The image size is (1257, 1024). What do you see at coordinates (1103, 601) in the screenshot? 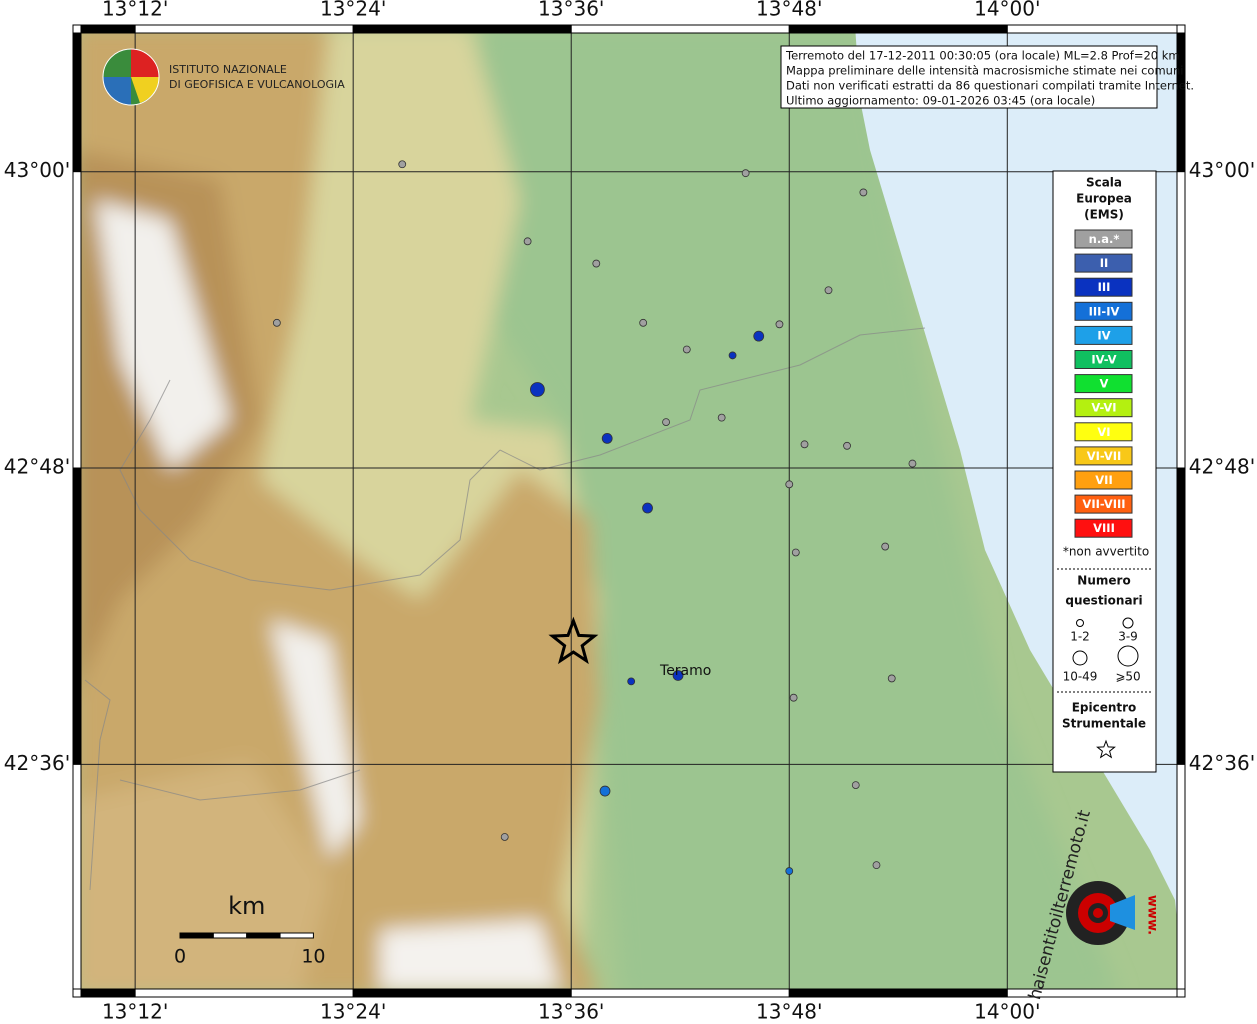
I see `legend-size-title: questionari` at bounding box center [1103, 601].